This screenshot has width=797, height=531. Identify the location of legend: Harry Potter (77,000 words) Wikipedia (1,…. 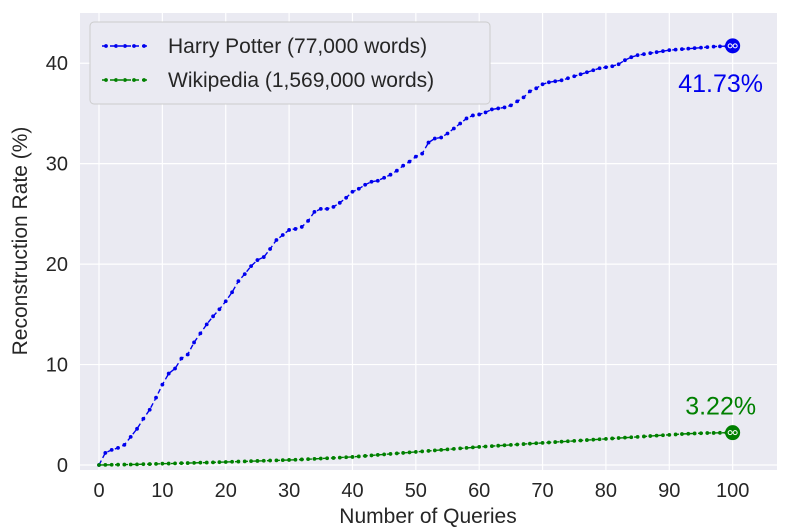
(290, 63).